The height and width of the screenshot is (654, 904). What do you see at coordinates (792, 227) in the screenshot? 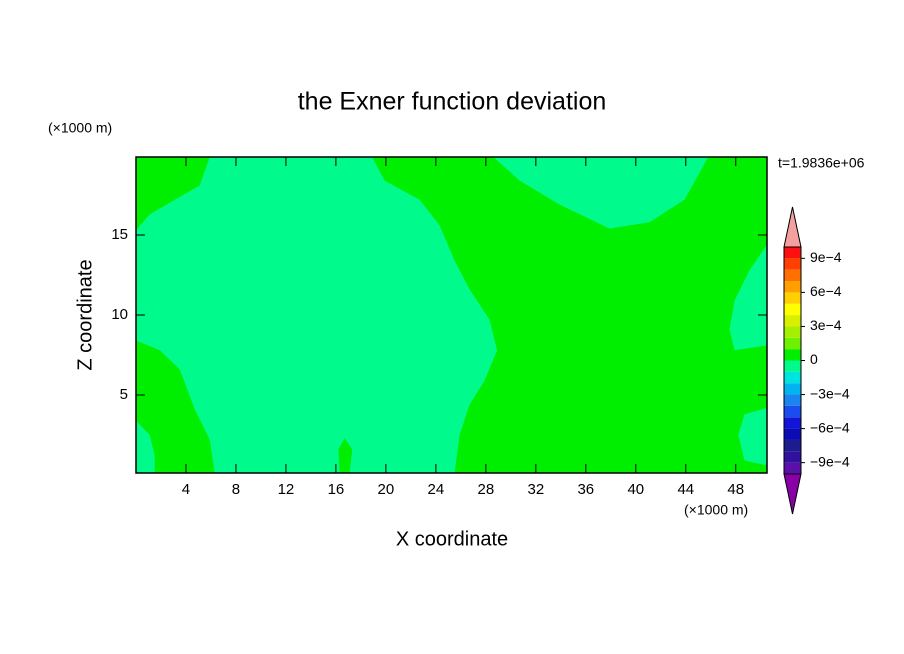
I see `colorbar-extend-high` at bounding box center [792, 227].